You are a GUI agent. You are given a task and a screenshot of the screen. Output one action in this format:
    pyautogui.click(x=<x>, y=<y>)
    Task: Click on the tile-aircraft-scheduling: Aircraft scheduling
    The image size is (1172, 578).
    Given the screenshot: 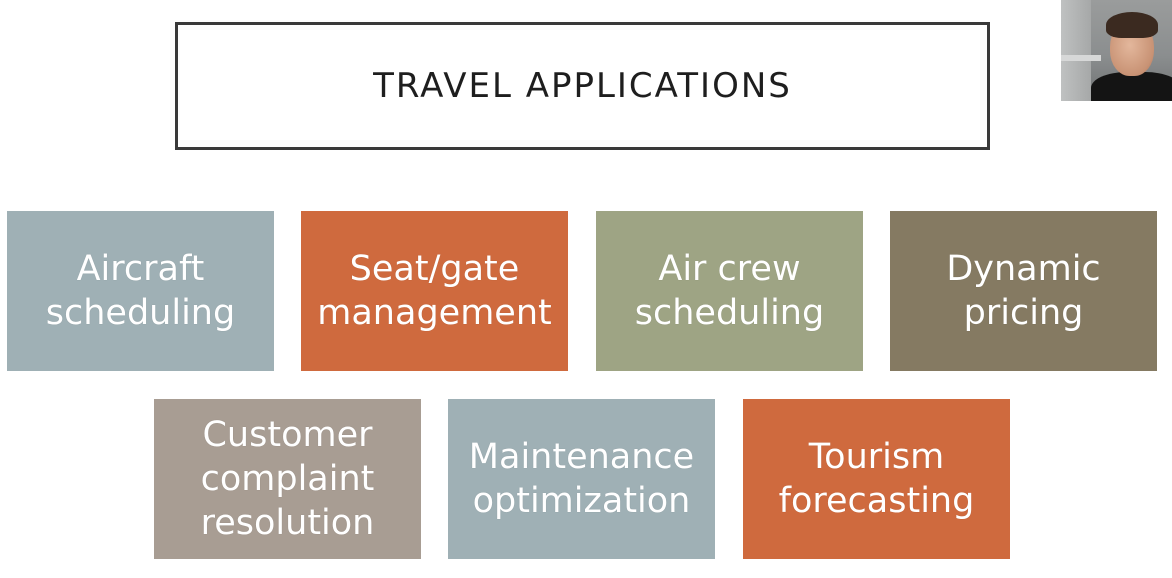 What is the action you would take?
    pyautogui.click(x=140, y=291)
    